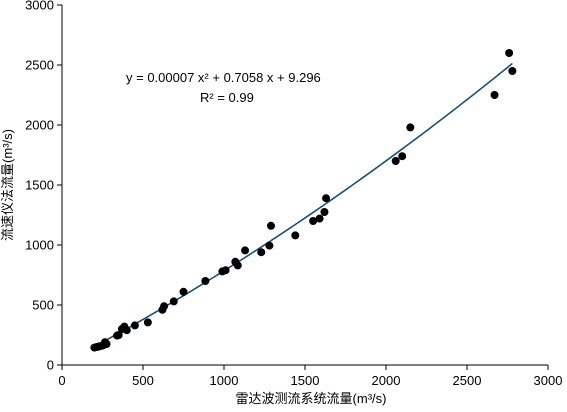 The image size is (567, 412). Describe the element at coordinates (467, 380) in the screenshot. I see `x-tick-label: 2500` at that location.